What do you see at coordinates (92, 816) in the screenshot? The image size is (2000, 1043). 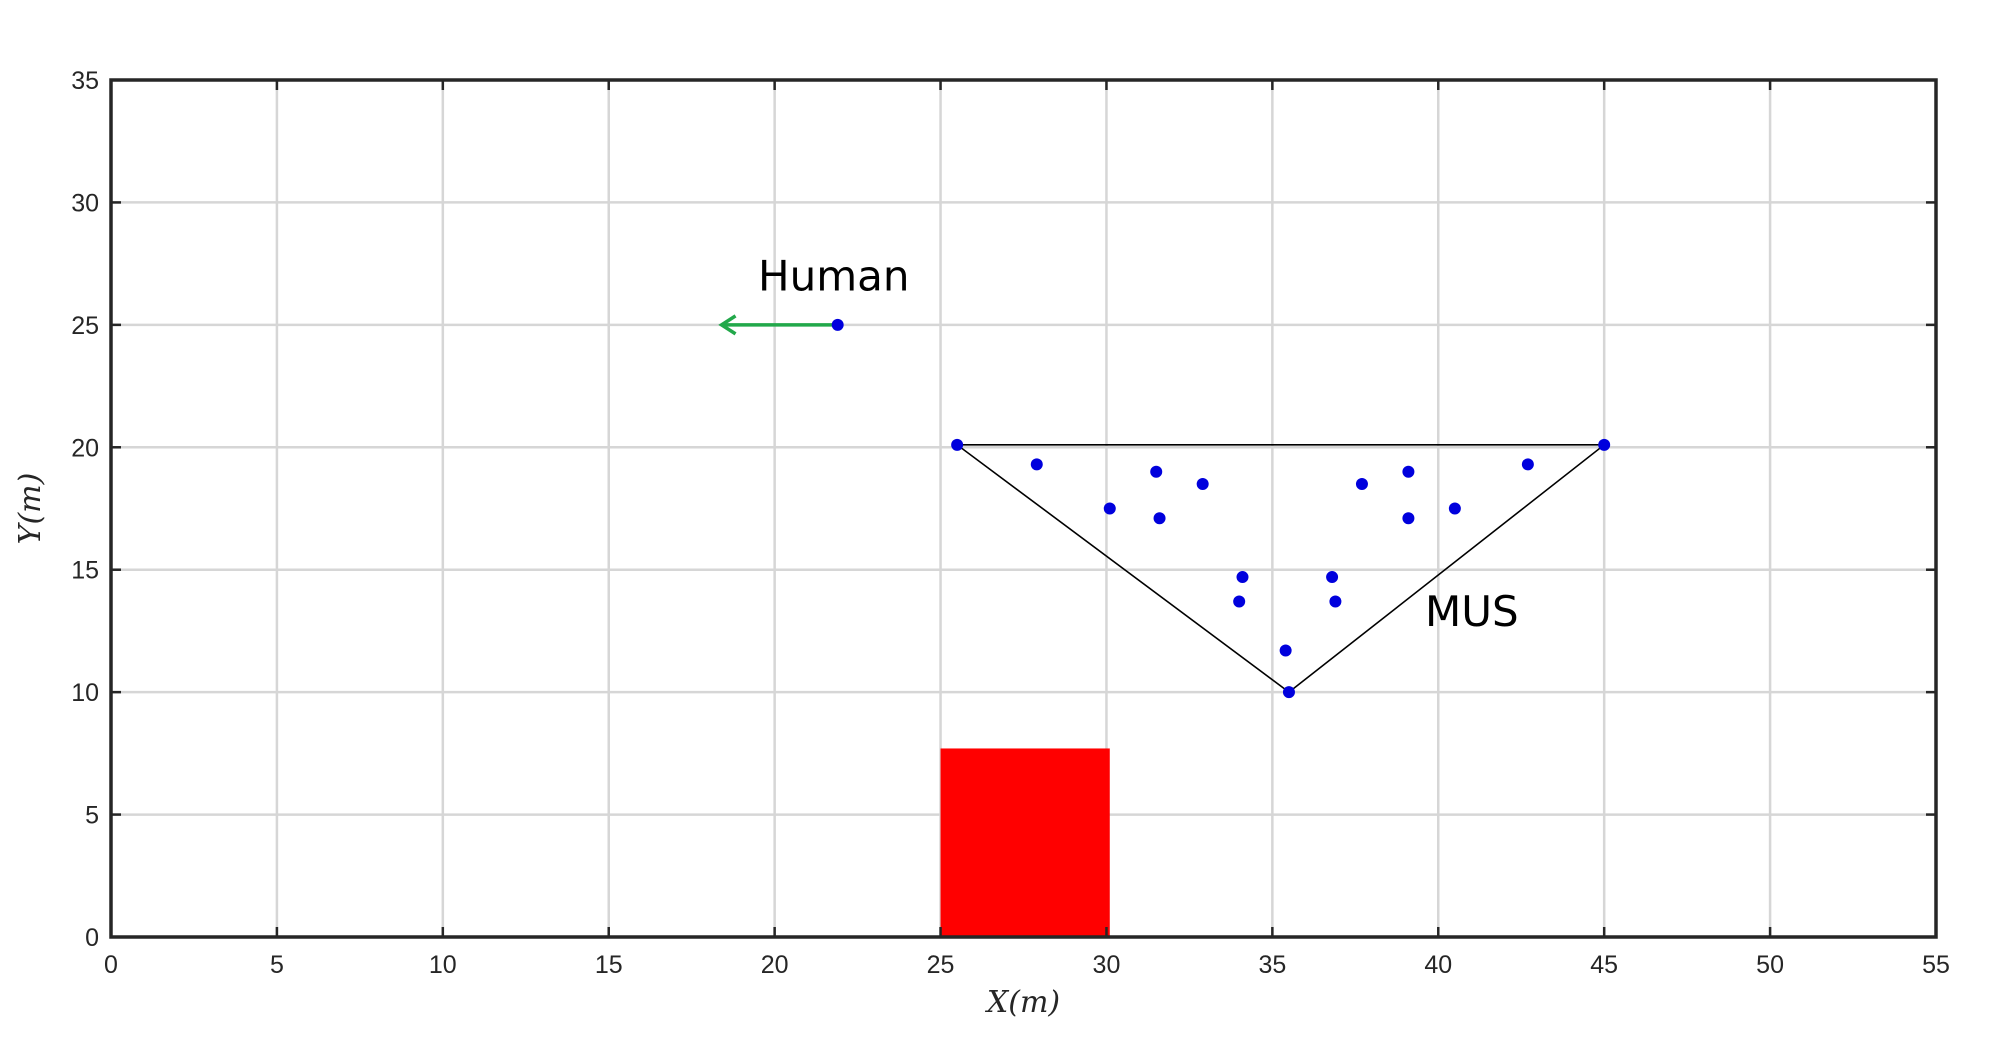 I see `y-tick-label-5: 5` at bounding box center [92, 816].